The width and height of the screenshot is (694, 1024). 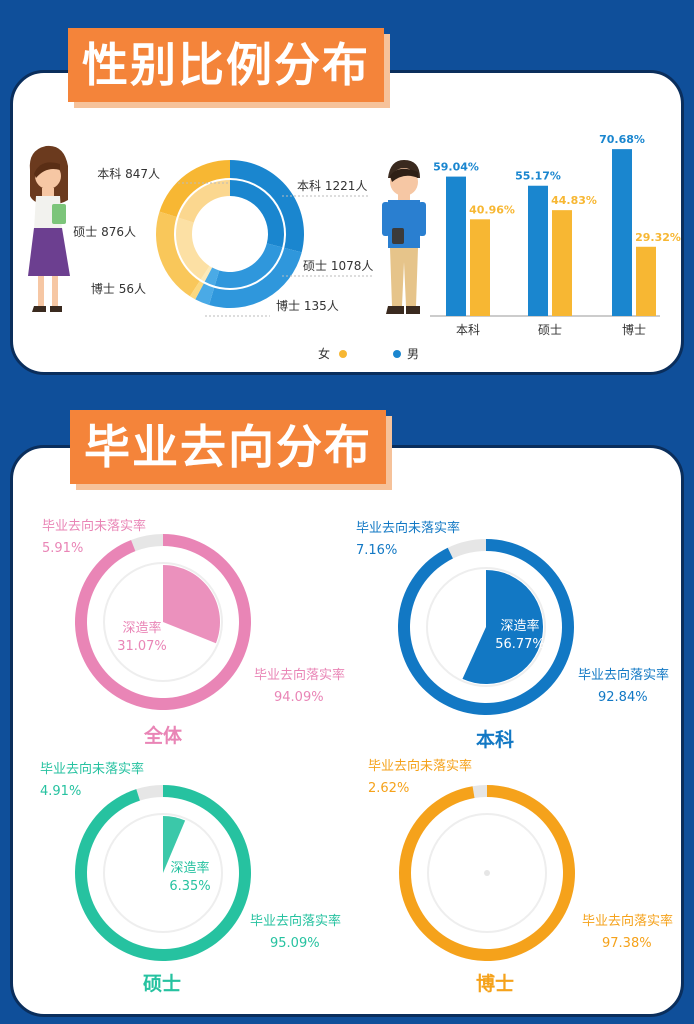 I want to click on placement-rate-value: 92.84%, so click(x=623, y=697).